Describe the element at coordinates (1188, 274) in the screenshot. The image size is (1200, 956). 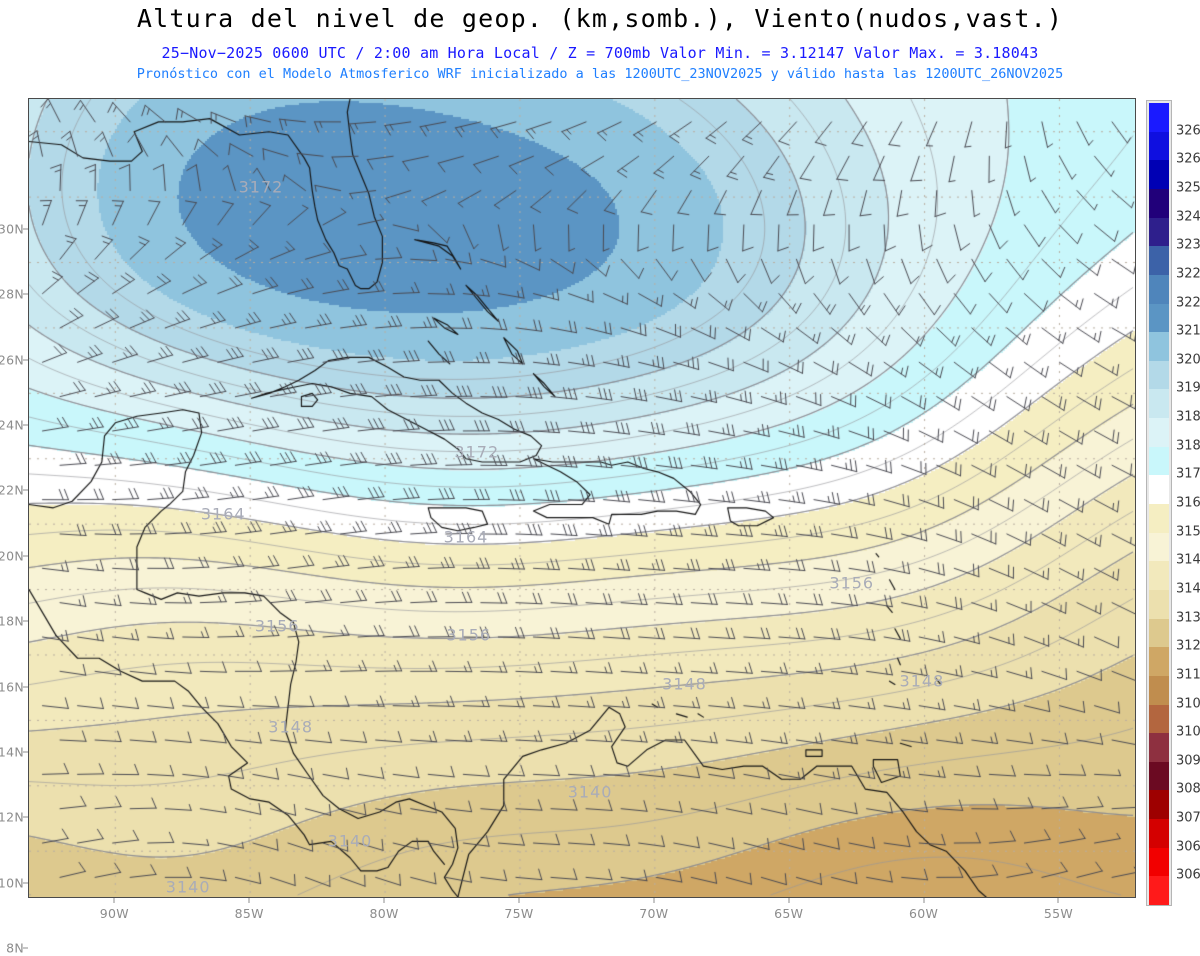
I see `colorbar-tick-label: 3228` at that location.